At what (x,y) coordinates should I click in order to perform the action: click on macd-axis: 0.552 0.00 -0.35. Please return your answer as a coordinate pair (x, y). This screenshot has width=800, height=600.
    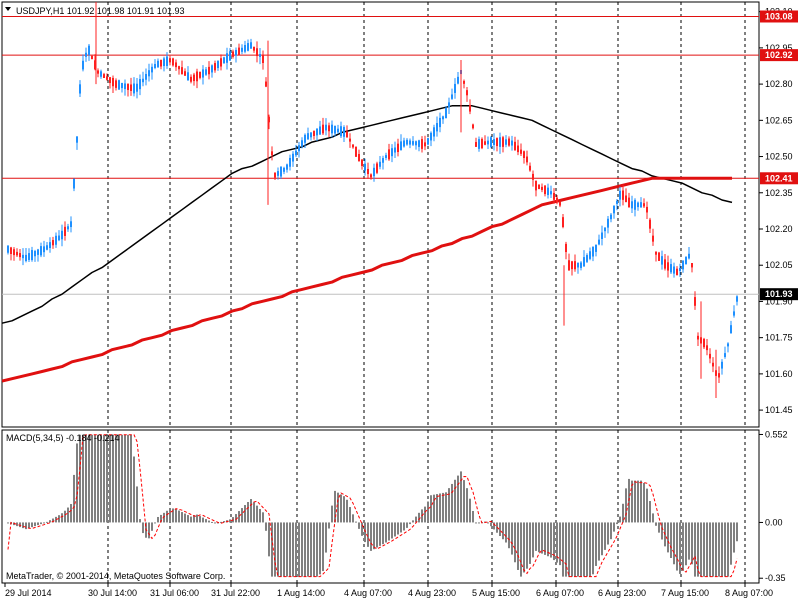
    Looking at the image, I should click on (773, 506).